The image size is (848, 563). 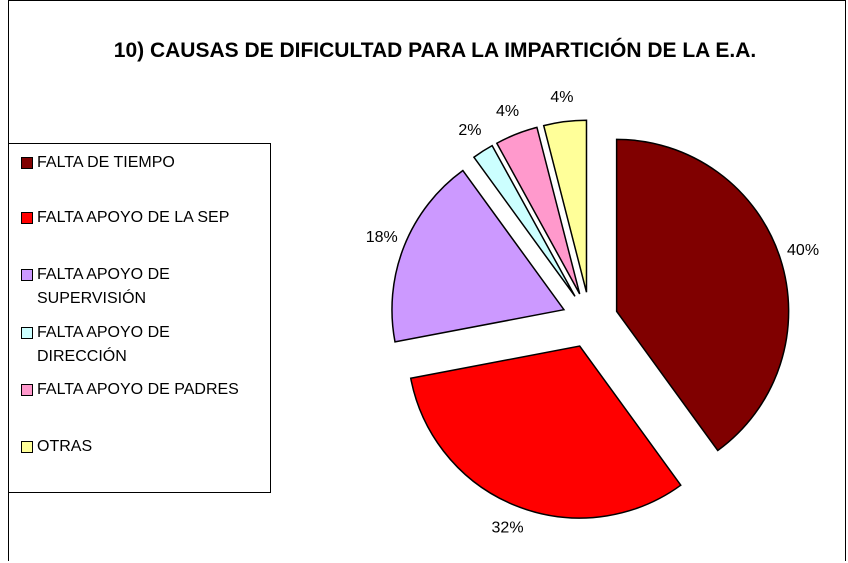 What do you see at coordinates (65, 446) in the screenshot?
I see `legend-label: OTRAS` at bounding box center [65, 446].